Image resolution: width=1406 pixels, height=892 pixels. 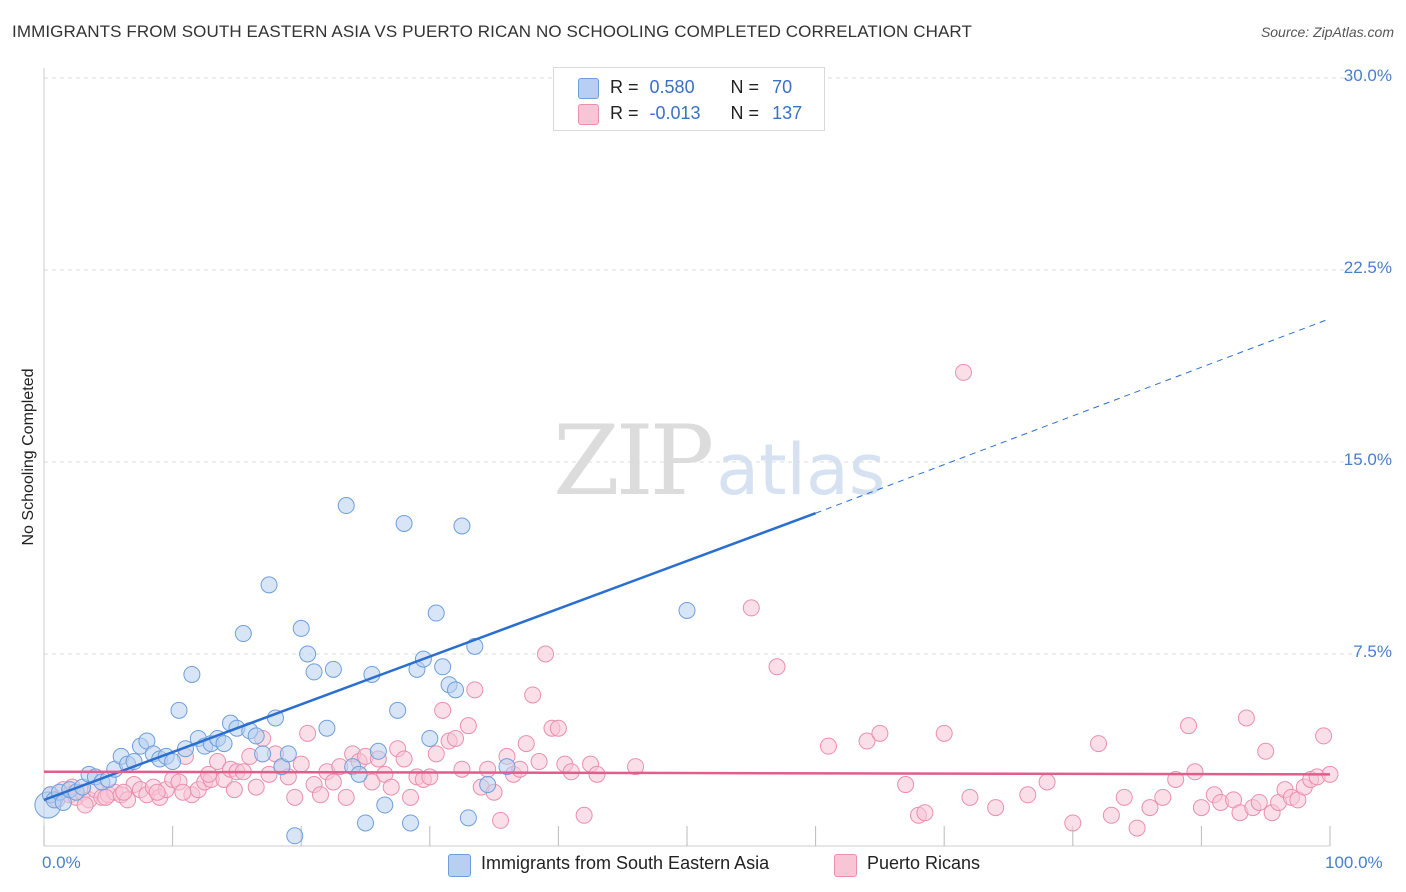 I want to click on trend-line-puerto-ricans, so click(x=687, y=773).